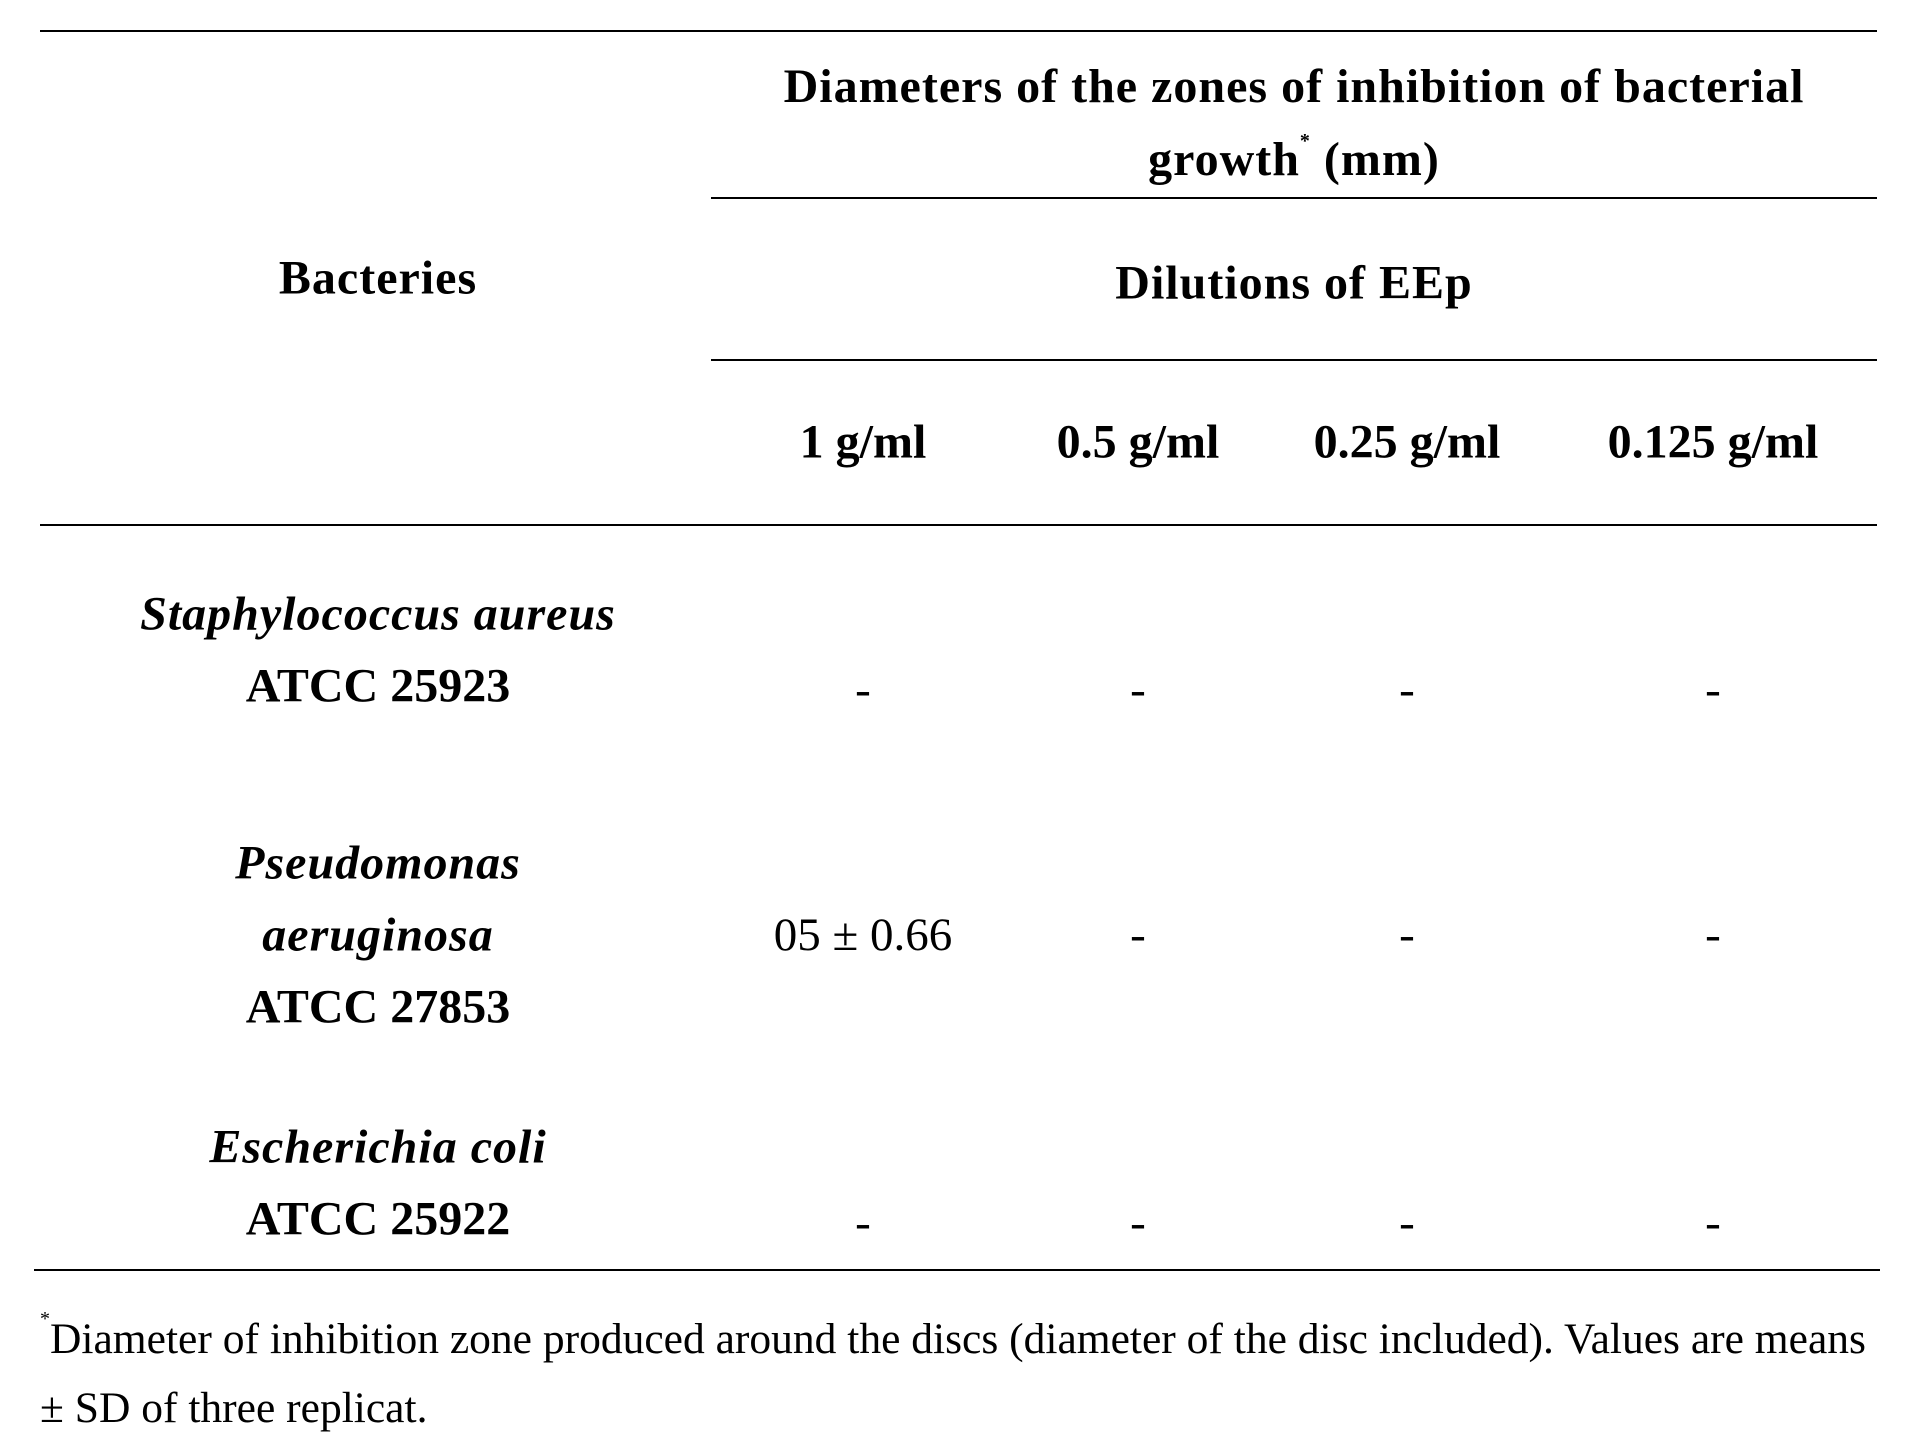 The width and height of the screenshot is (1912, 1454). I want to click on species-name: Pseudomonas, so click(378, 863).